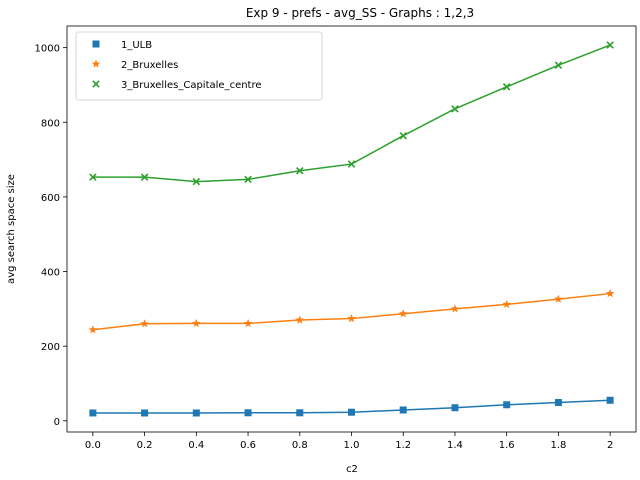  What do you see at coordinates (196, 445) in the screenshot?
I see `x-tick-label: 0.4` at bounding box center [196, 445].